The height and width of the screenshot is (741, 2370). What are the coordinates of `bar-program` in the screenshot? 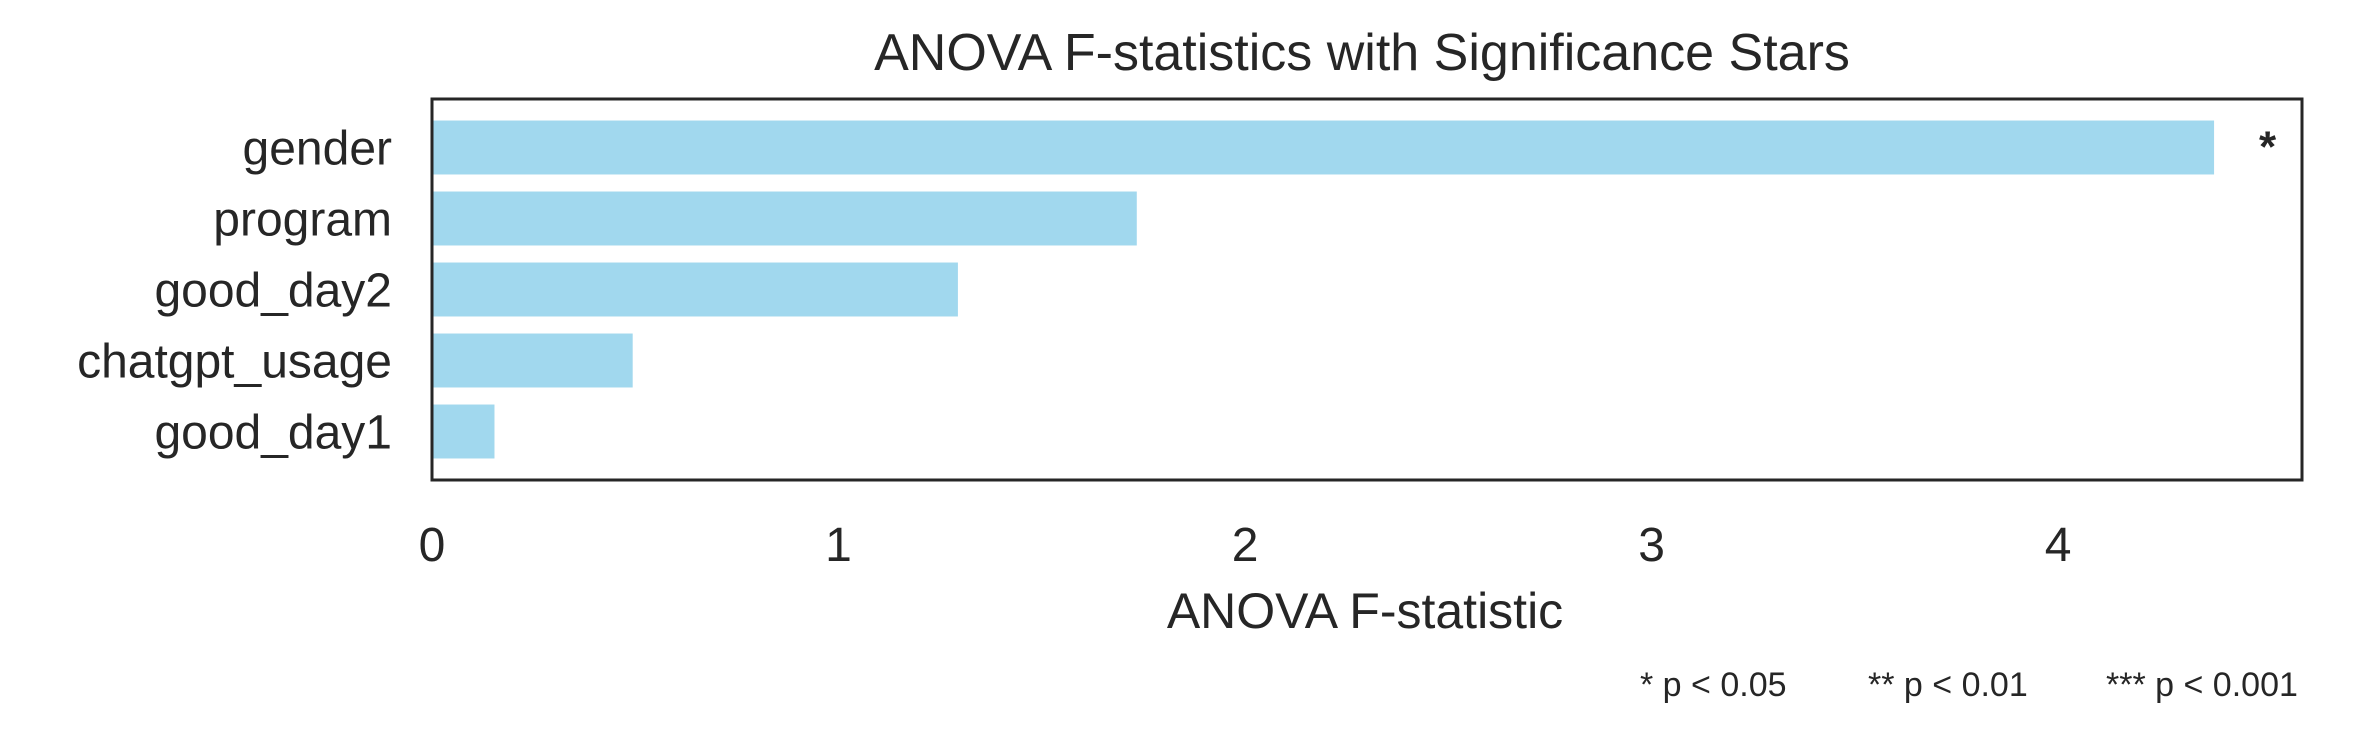 It's located at (785, 218).